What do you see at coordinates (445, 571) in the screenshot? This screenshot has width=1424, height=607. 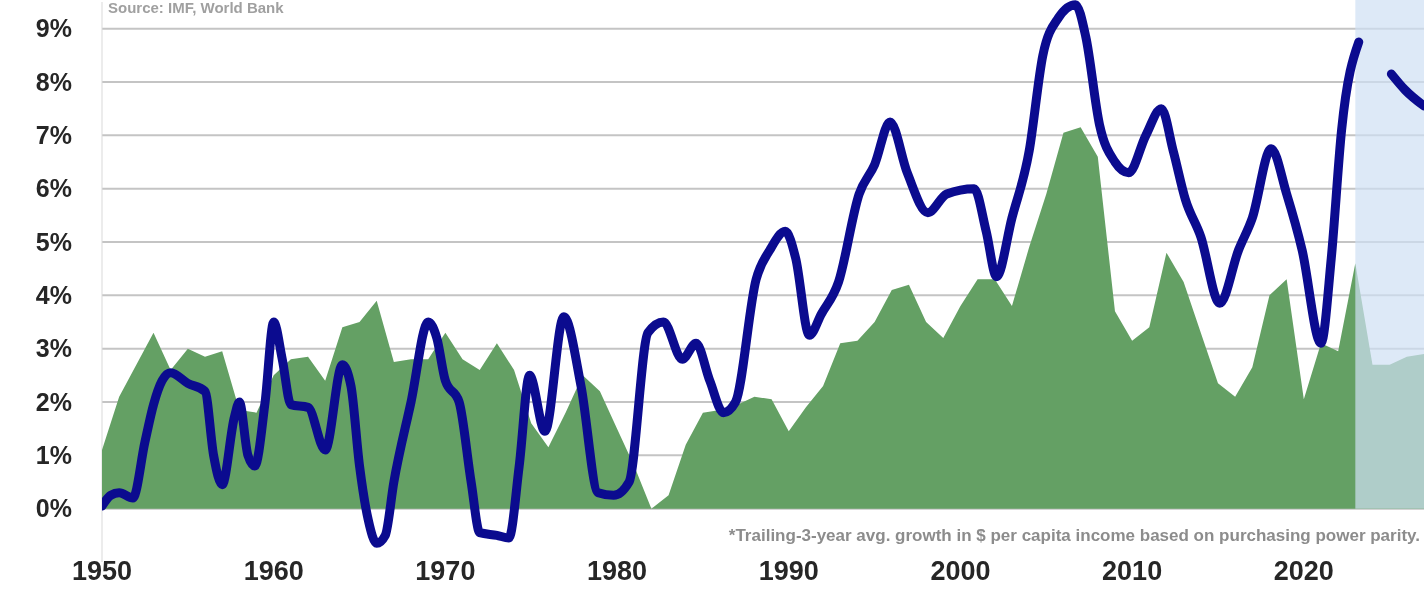 I see `x-tick-label: 1970` at bounding box center [445, 571].